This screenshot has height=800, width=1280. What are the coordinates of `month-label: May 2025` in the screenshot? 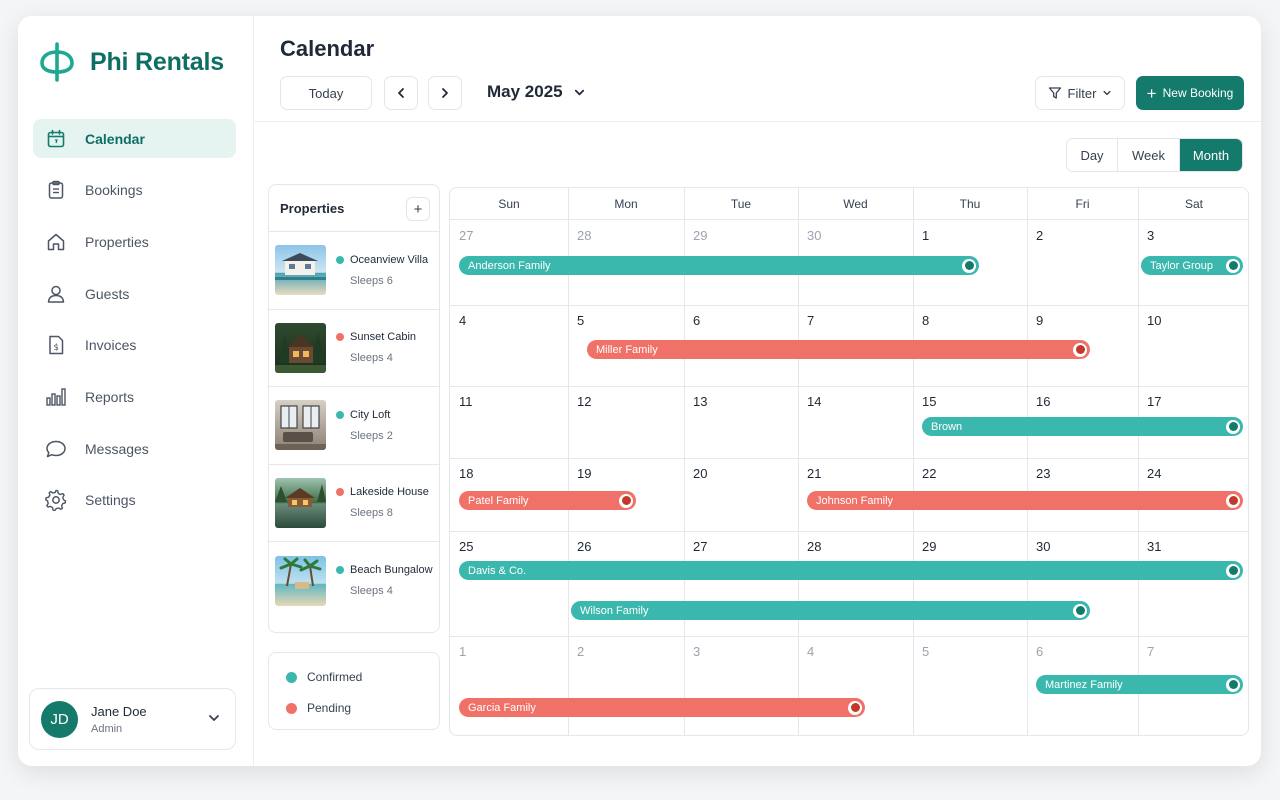 It's located at (525, 91).